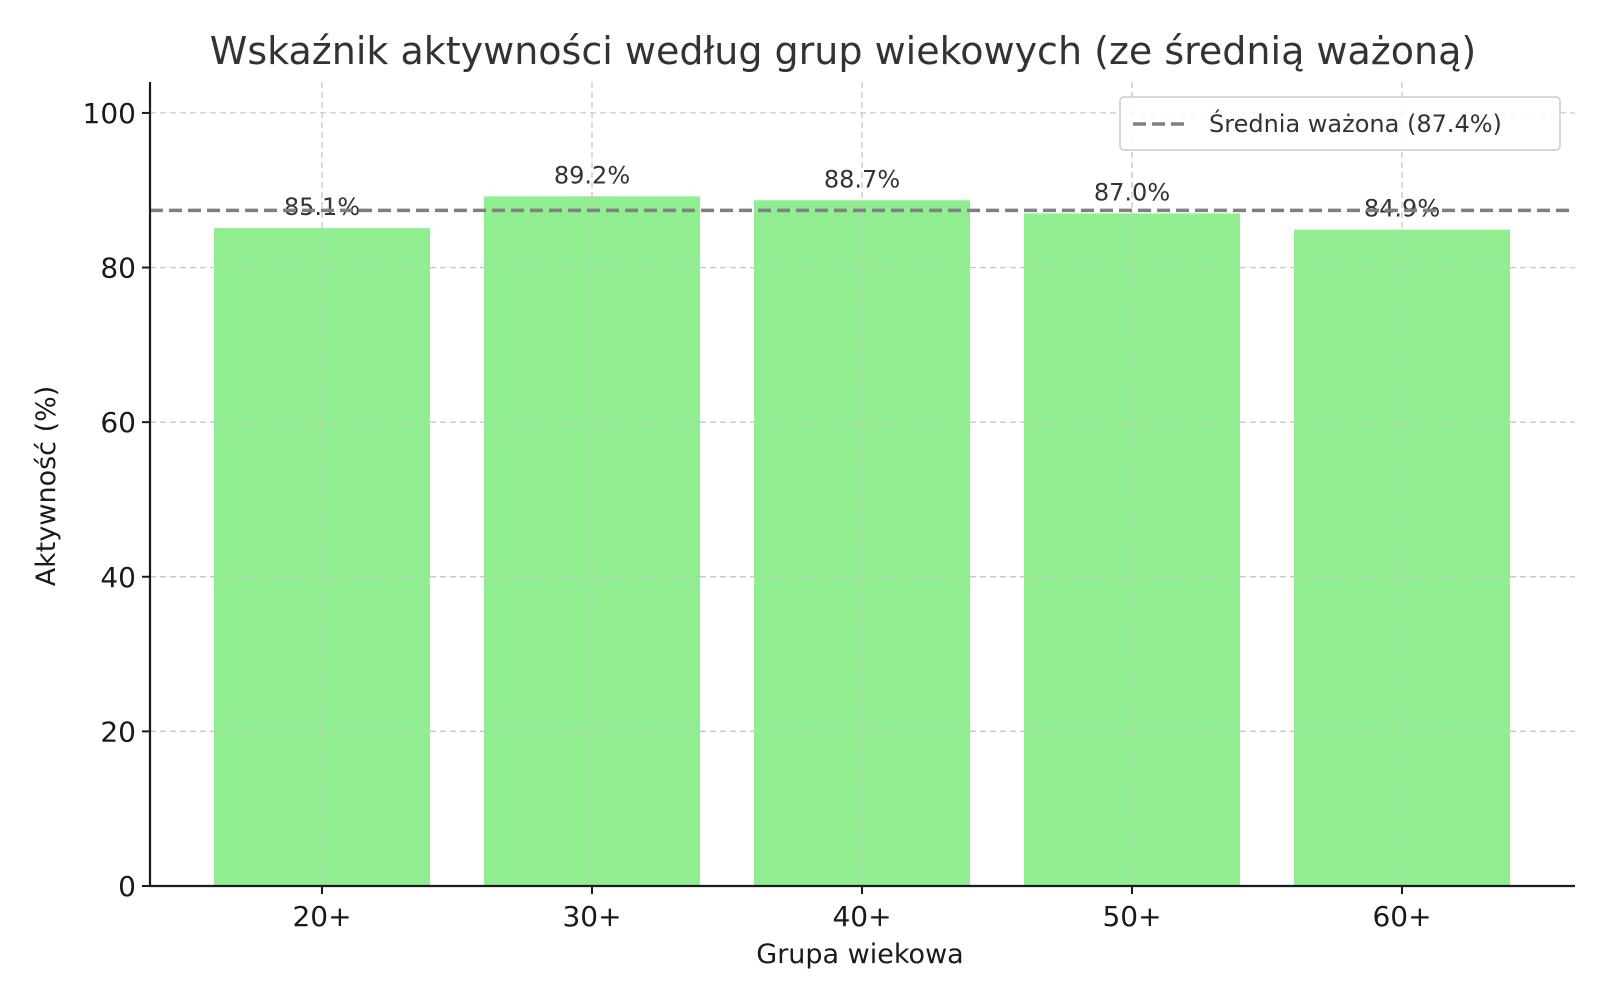  What do you see at coordinates (118, 577) in the screenshot?
I see `y-tick-label: 40` at bounding box center [118, 577].